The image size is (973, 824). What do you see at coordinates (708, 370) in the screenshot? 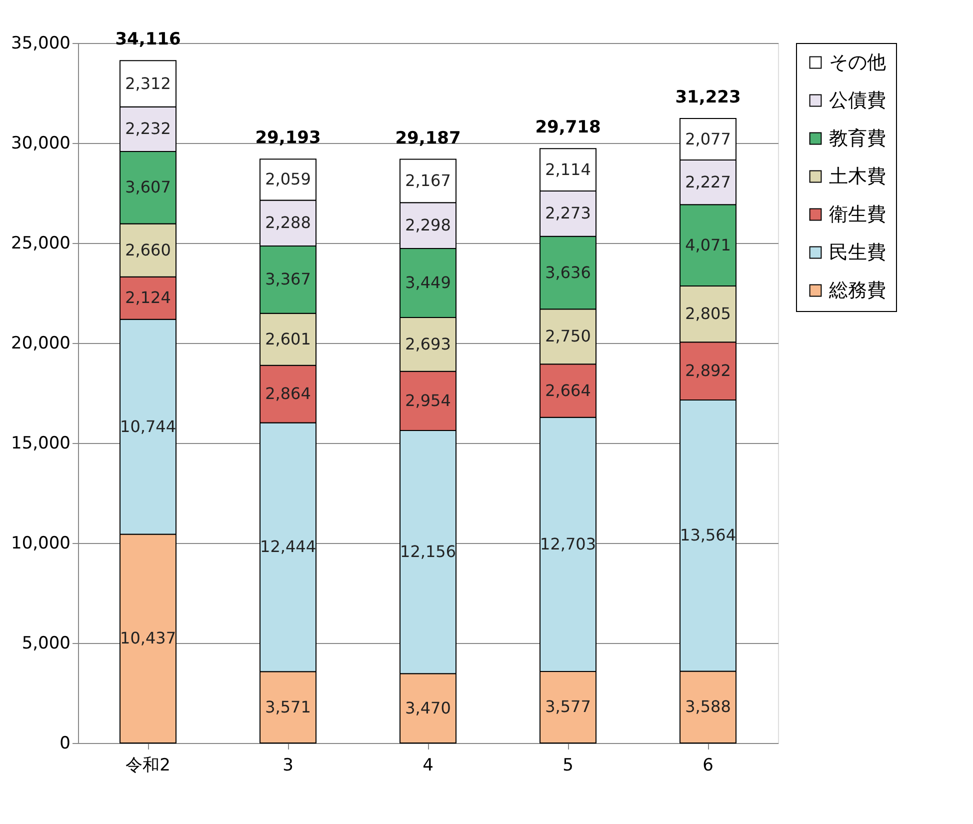
I see `data-label: 2,892` at bounding box center [708, 370].